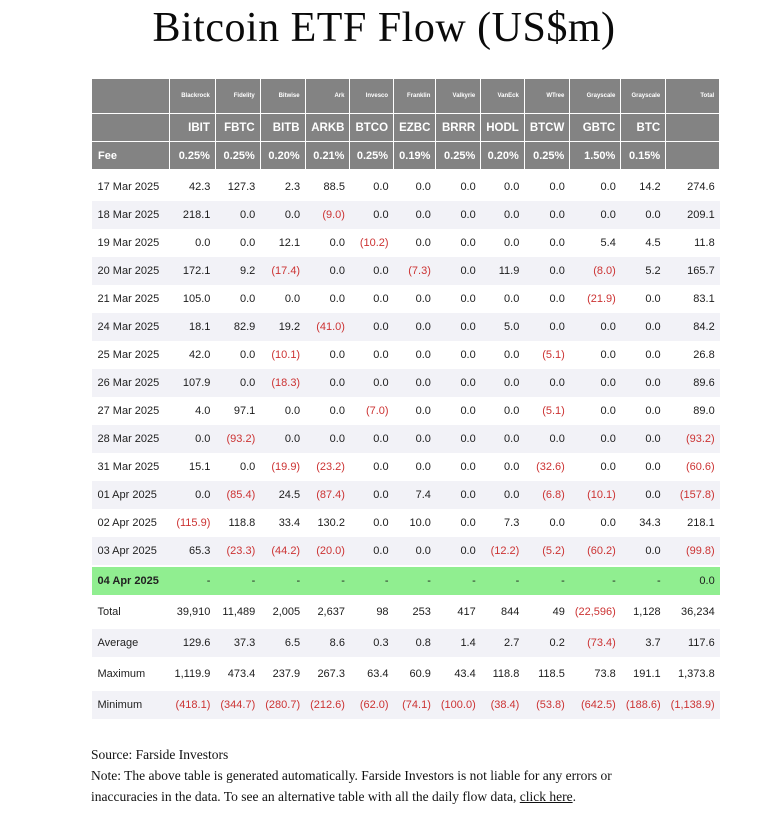  Describe the element at coordinates (128, 467) in the screenshot. I see `date-cell: 31 Mar 2025` at that location.